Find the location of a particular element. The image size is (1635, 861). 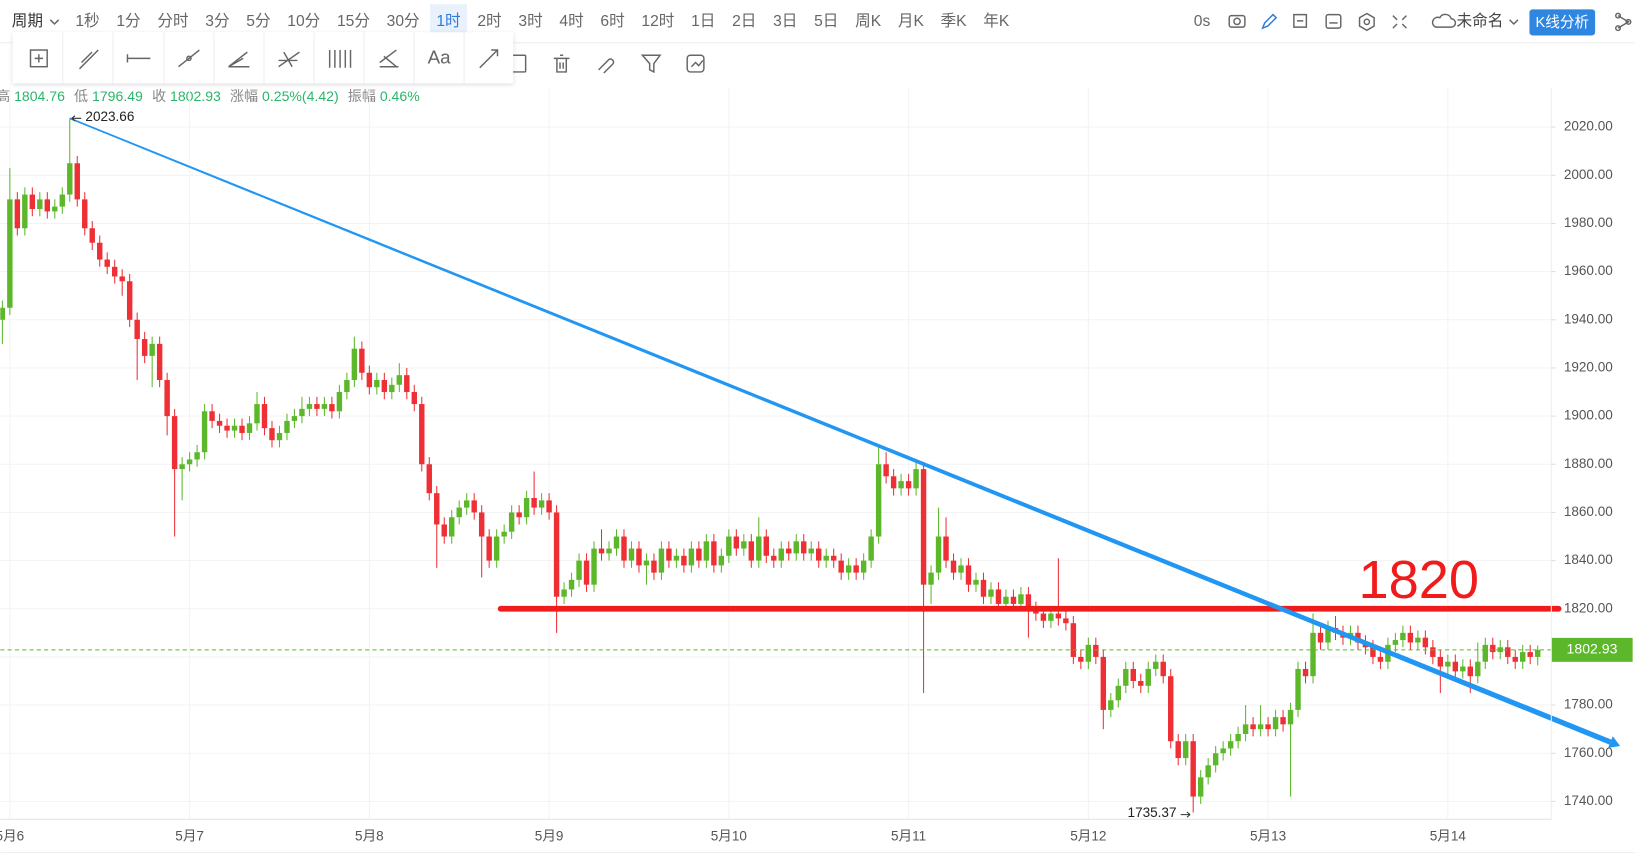

y-tick-label: 1980.00 is located at coordinates (1588, 222).